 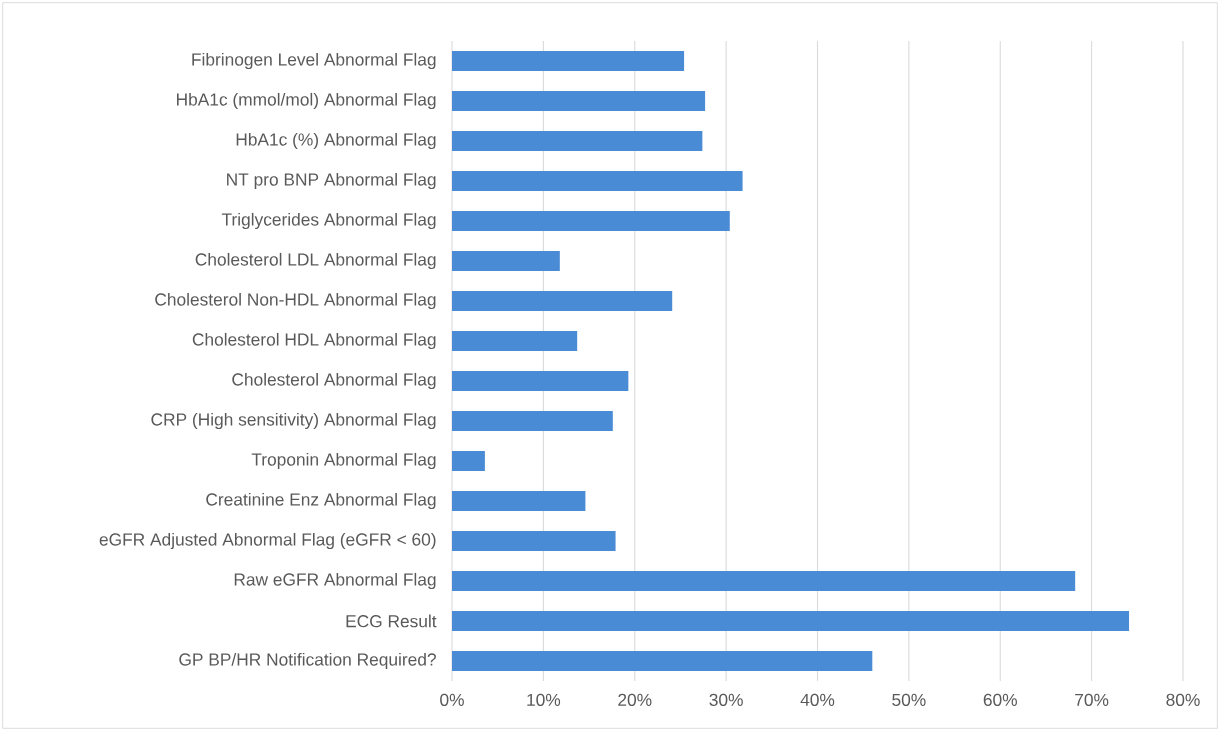 What do you see at coordinates (452, 699) in the screenshot?
I see `x-tick-label: 0%` at bounding box center [452, 699].